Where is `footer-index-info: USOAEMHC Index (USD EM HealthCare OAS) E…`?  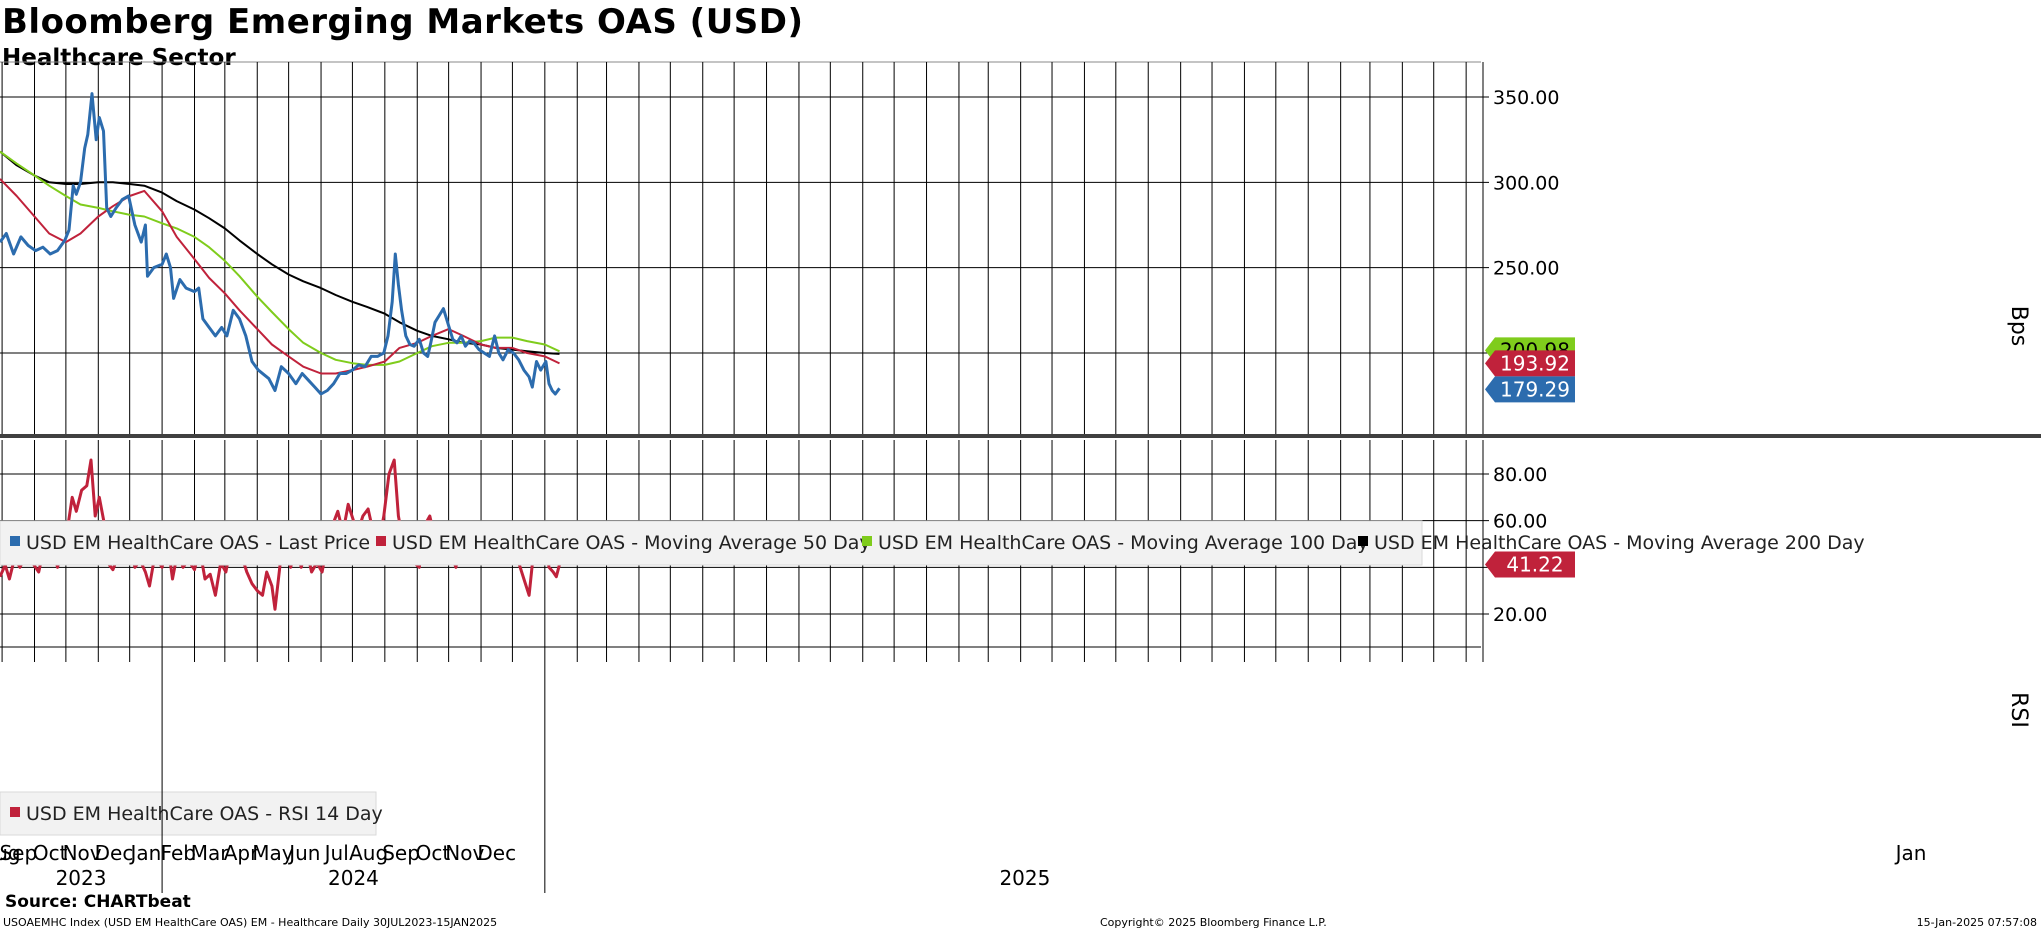
footer-index-info: USOAEMHC Index (USD EM HealthCare OAS) E… is located at coordinates (250, 922).